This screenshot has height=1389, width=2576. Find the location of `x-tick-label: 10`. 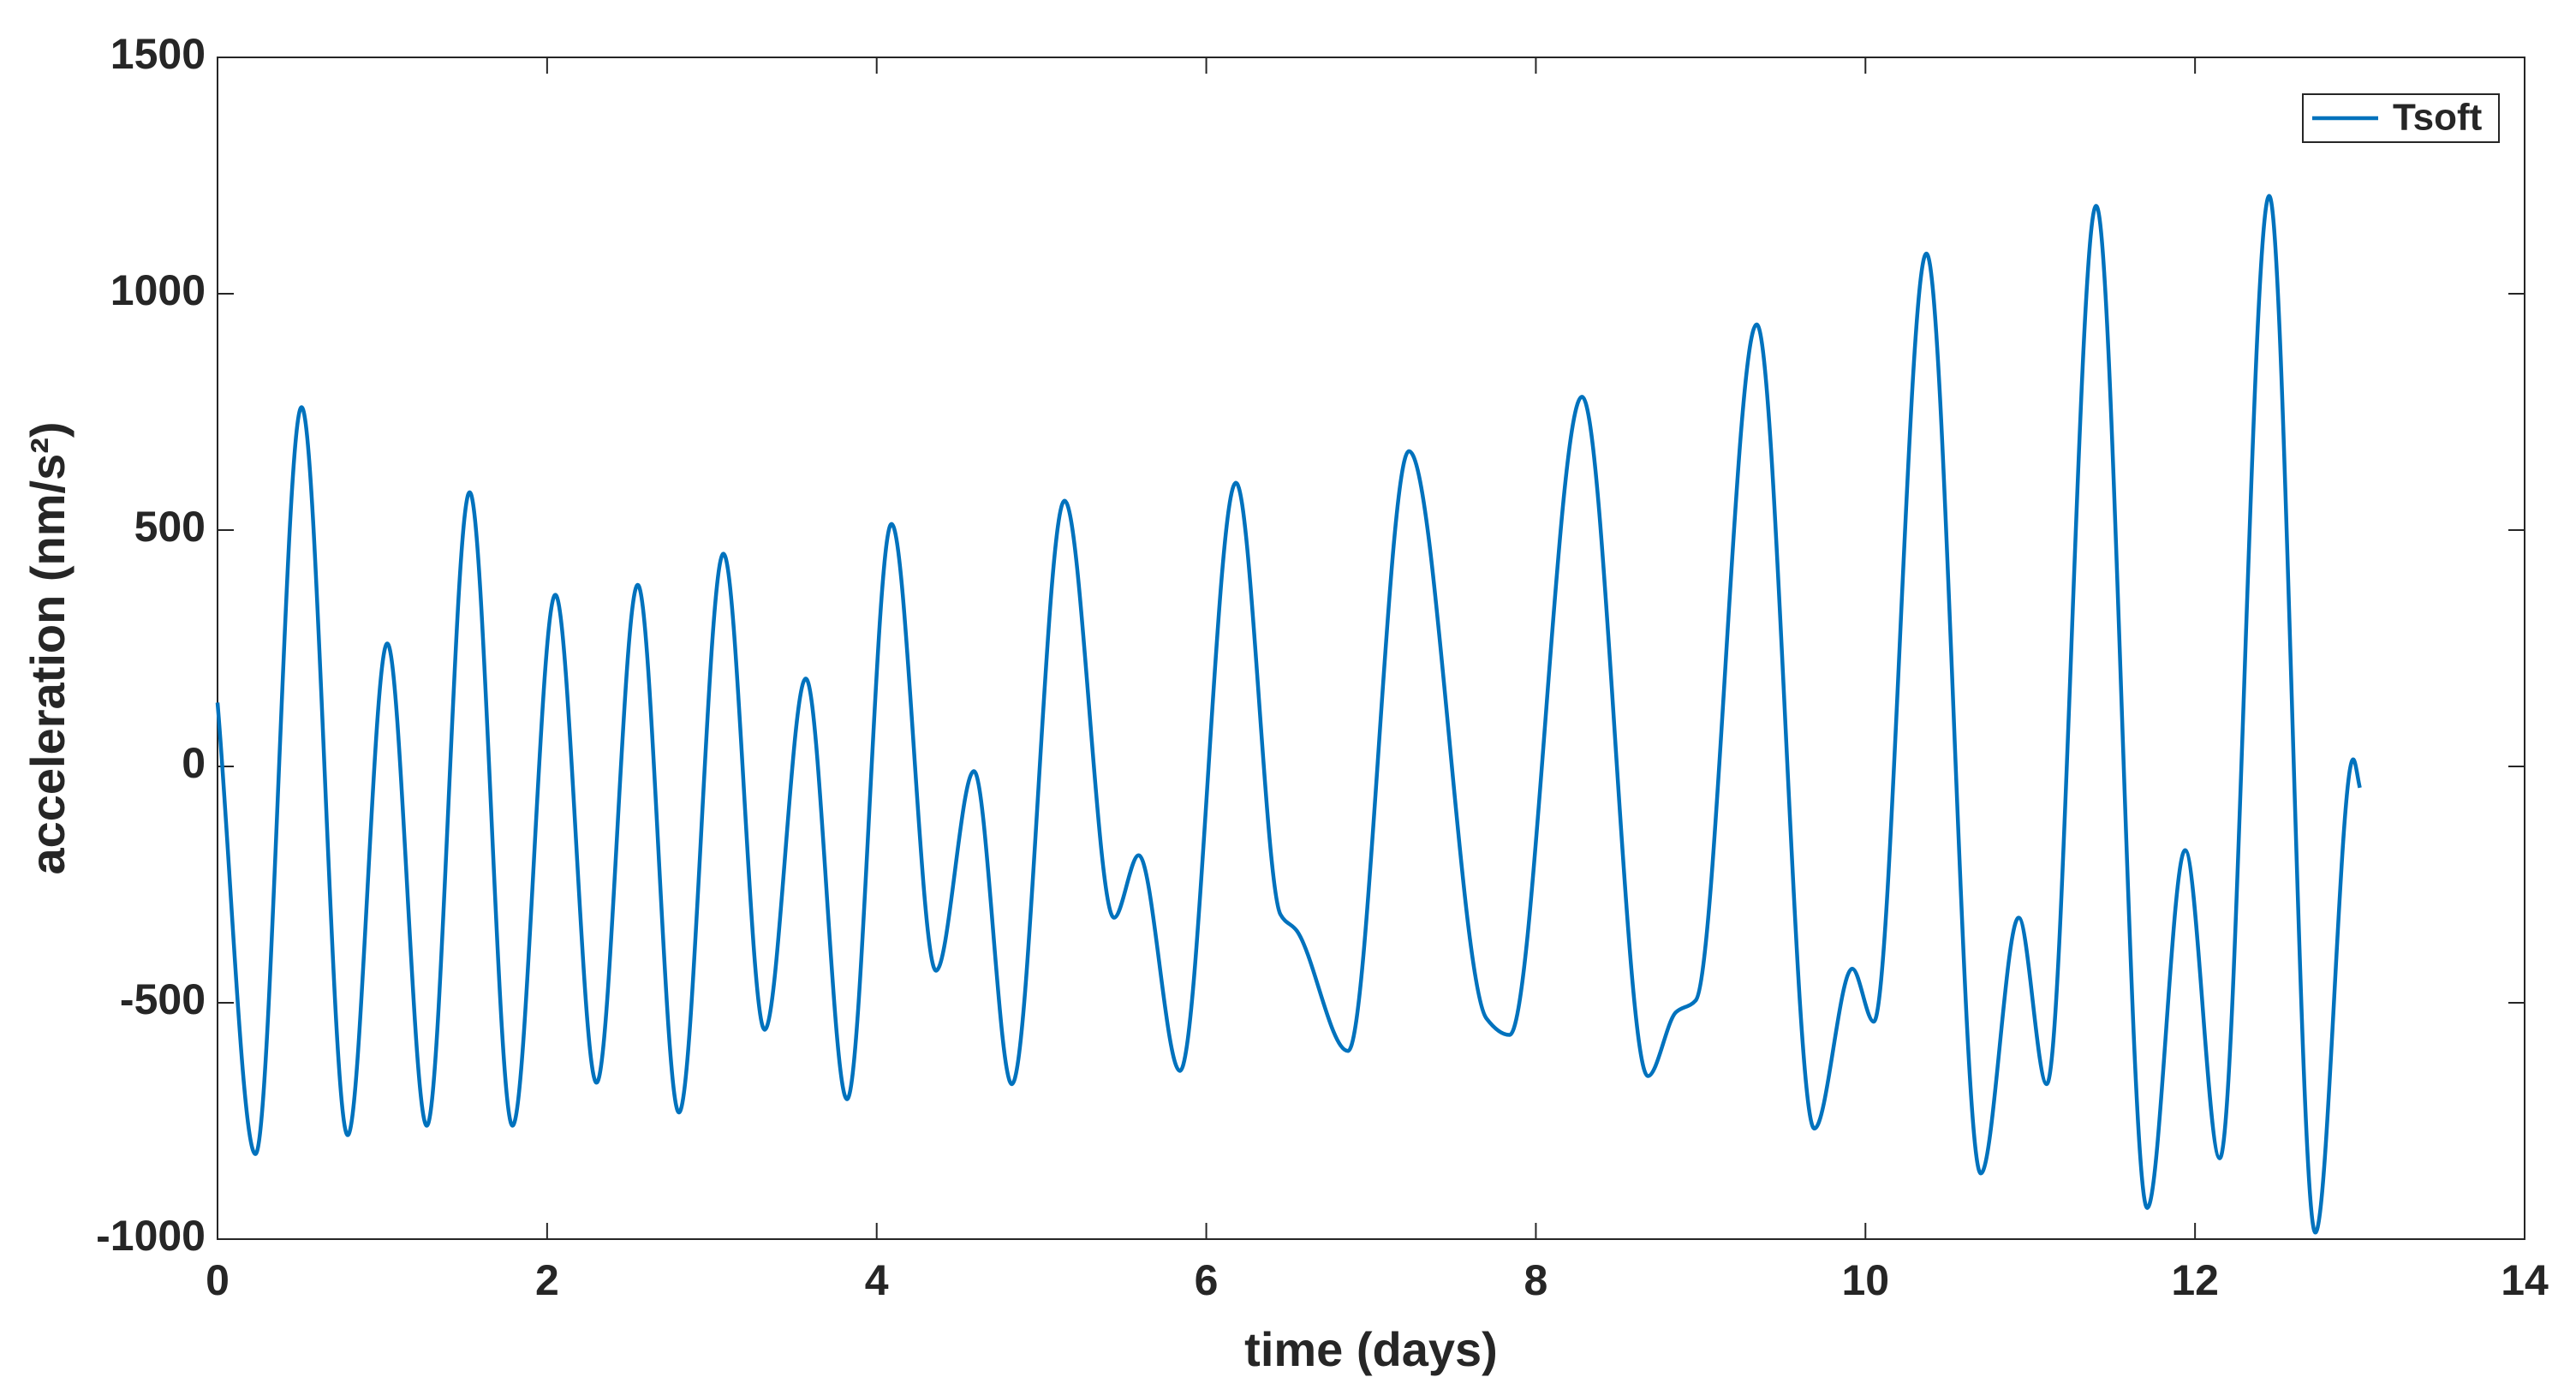

x-tick-label: 10 is located at coordinates (1865, 1280).